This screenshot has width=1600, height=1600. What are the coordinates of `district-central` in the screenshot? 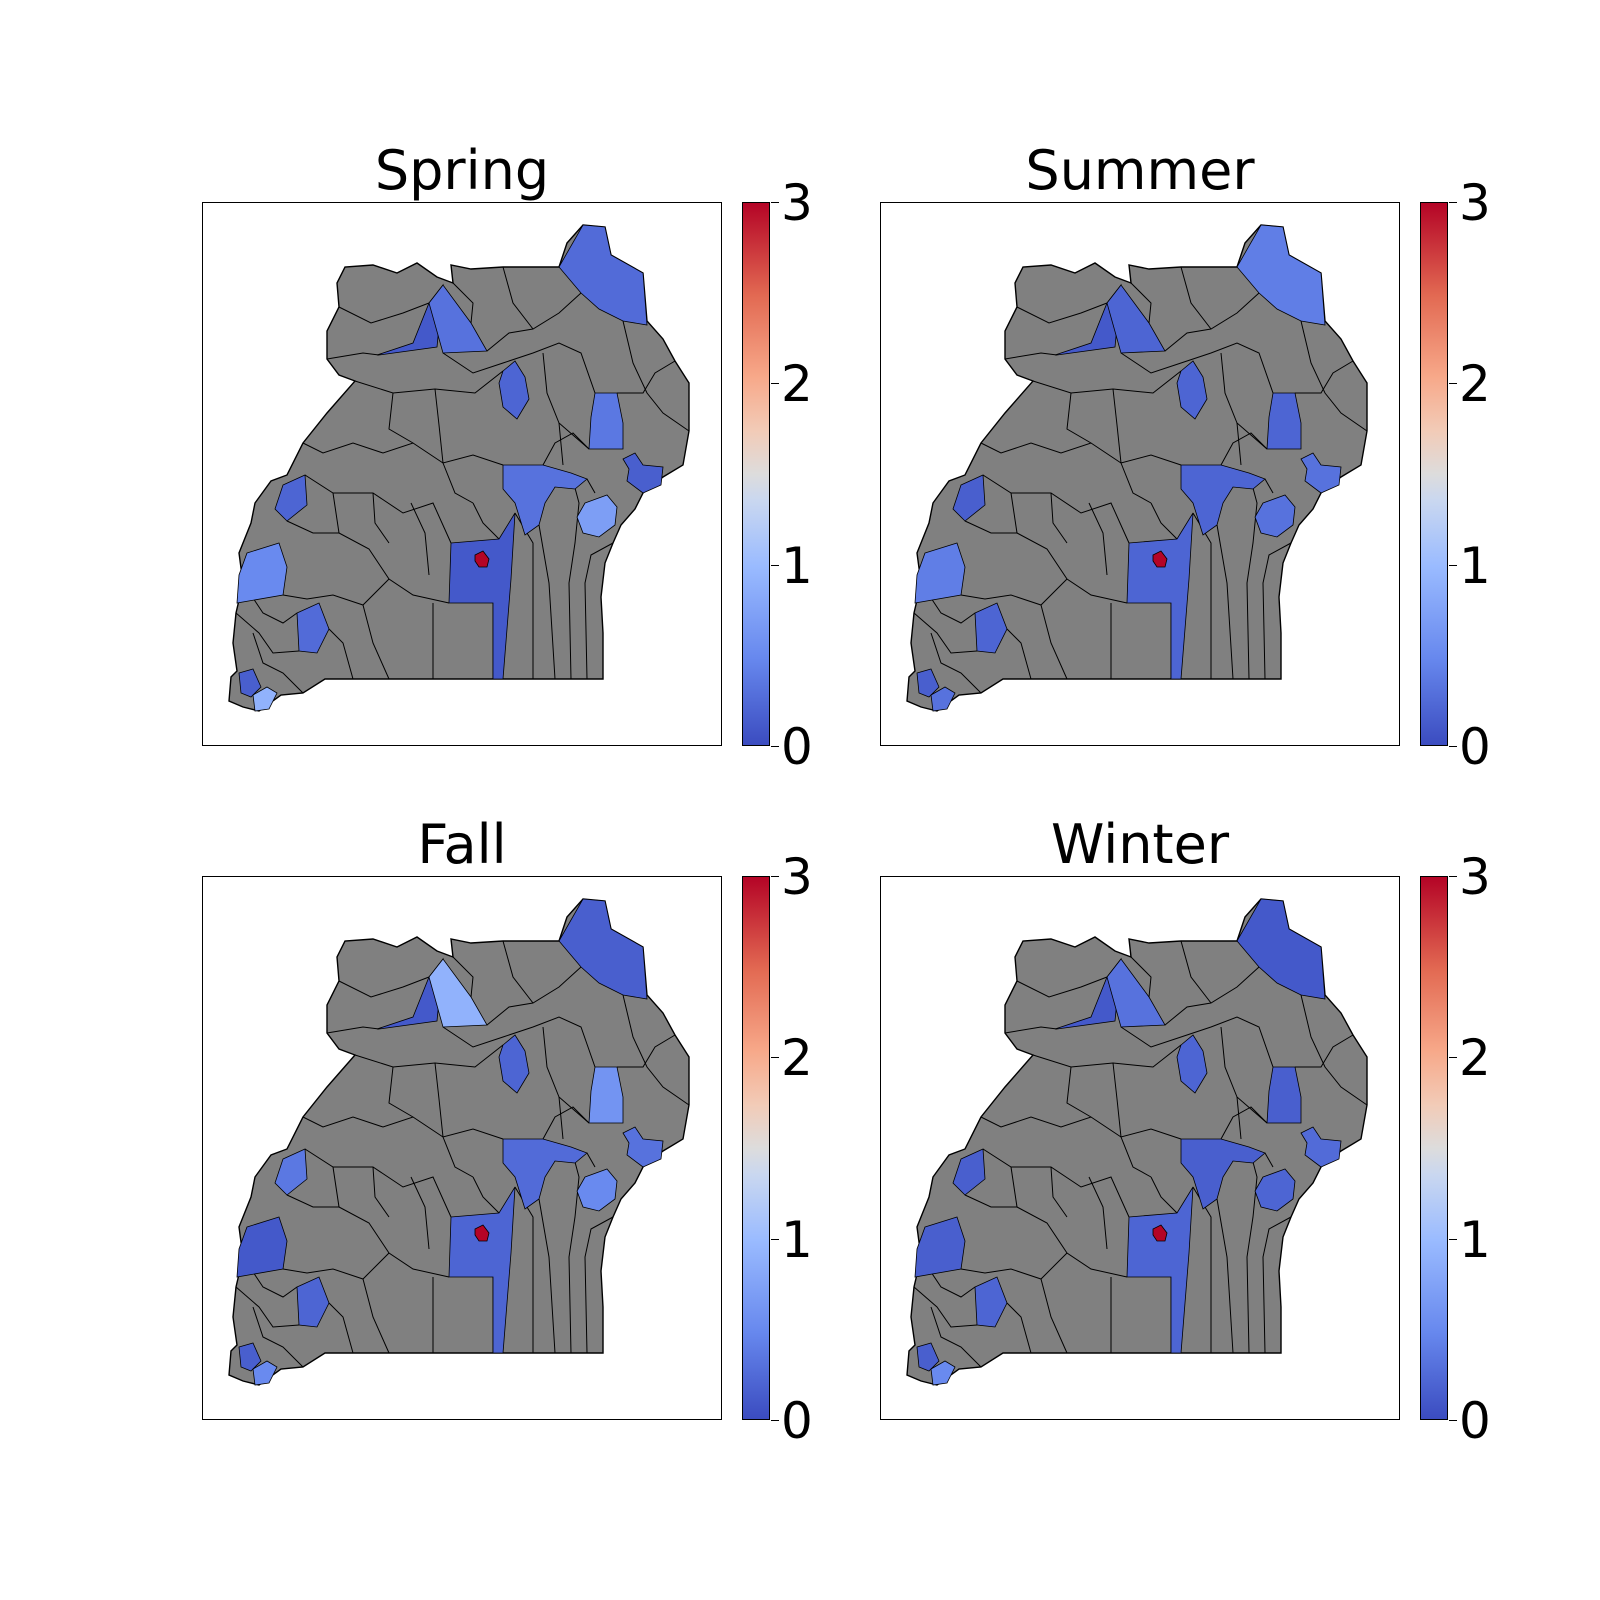 It's located at (482, 1270).